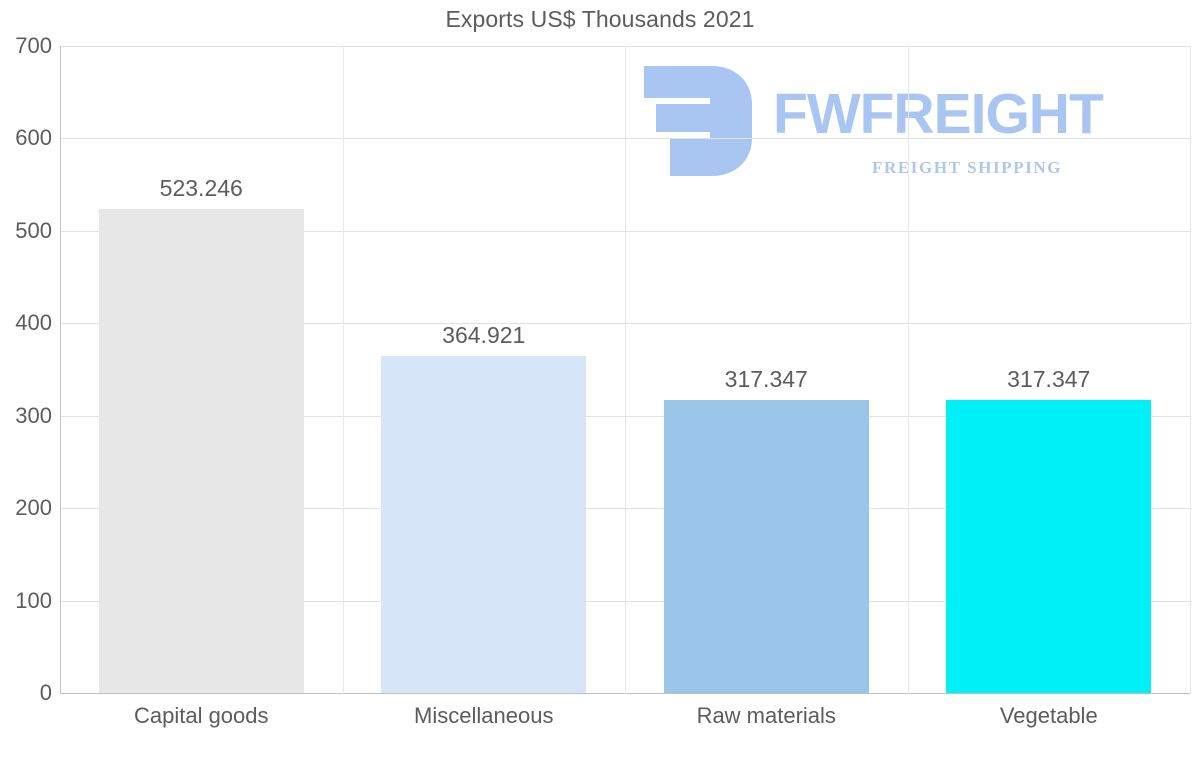 This screenshot has height=763, width=1200. What do you see at coordinates (33, 600) in the screenshot?
I see `y-axis-tick-label: 100` at bounding box center [33, 600].